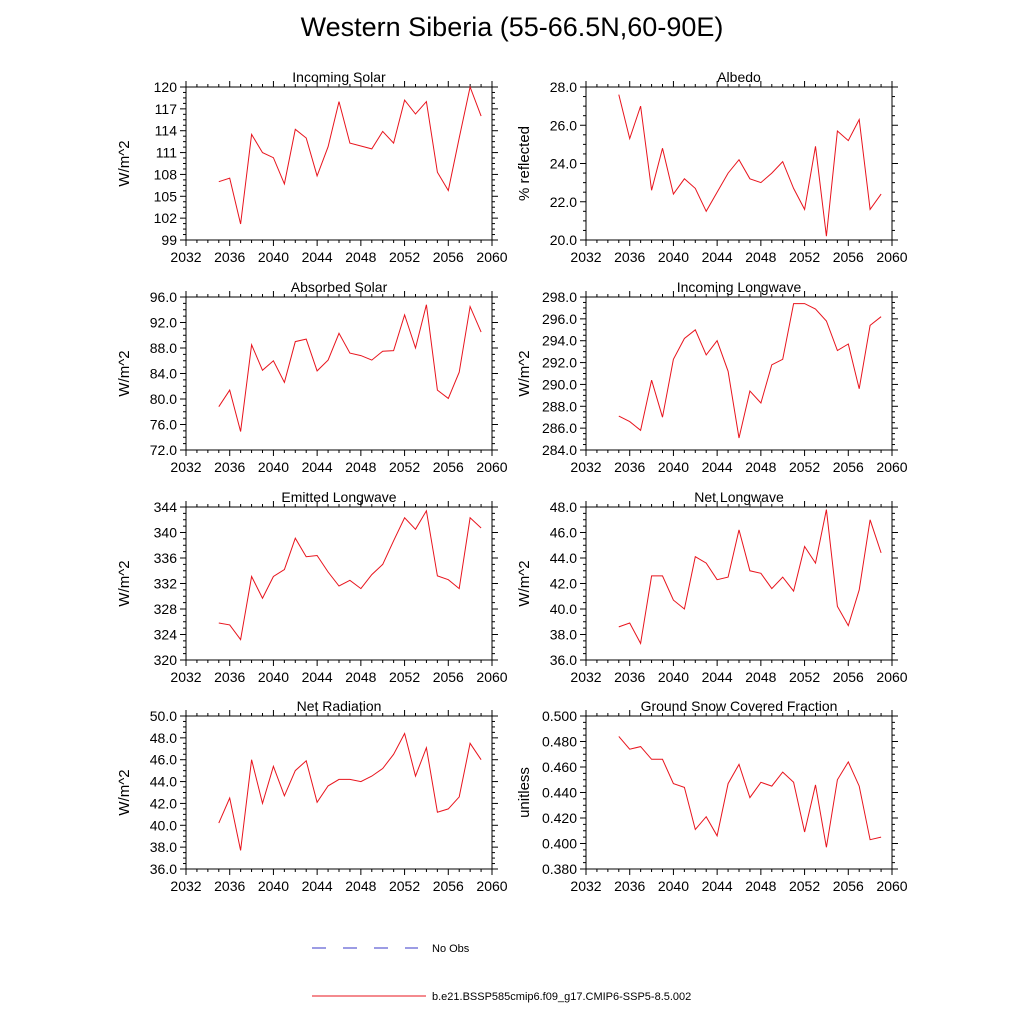 The height and width of the screenshot is (1024, 1024). What do you see at coordinates (559, 844) in the screenshot?
I see `y-tick-label: 0.400` at bounding box center [559, 844].